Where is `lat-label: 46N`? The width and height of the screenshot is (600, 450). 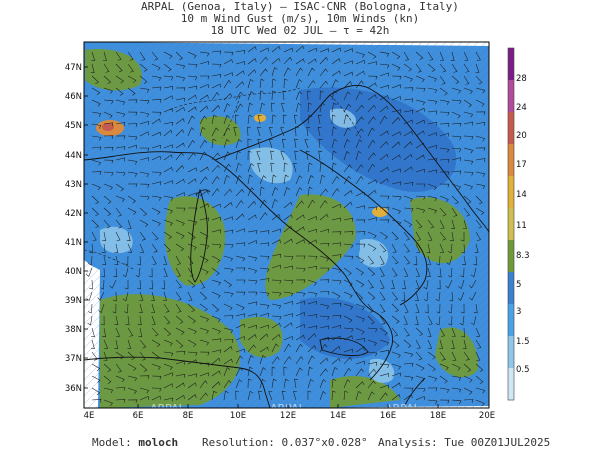 lat-label: 46N is located at coordinates (73, 97).